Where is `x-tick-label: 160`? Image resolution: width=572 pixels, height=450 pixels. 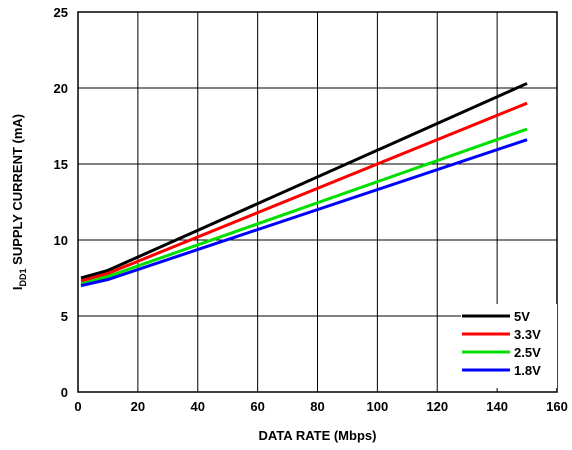 x-tick-label: 160 is located at coordinates (557, 406).